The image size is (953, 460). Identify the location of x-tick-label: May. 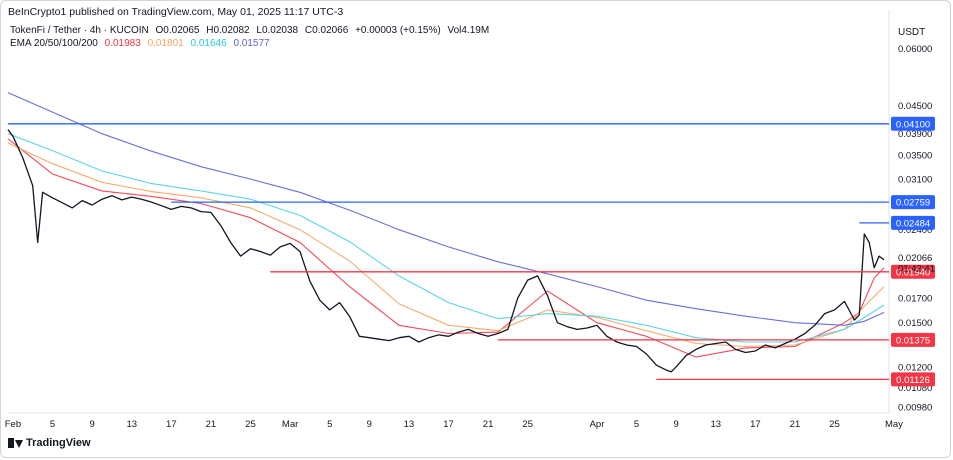
(894, 424).